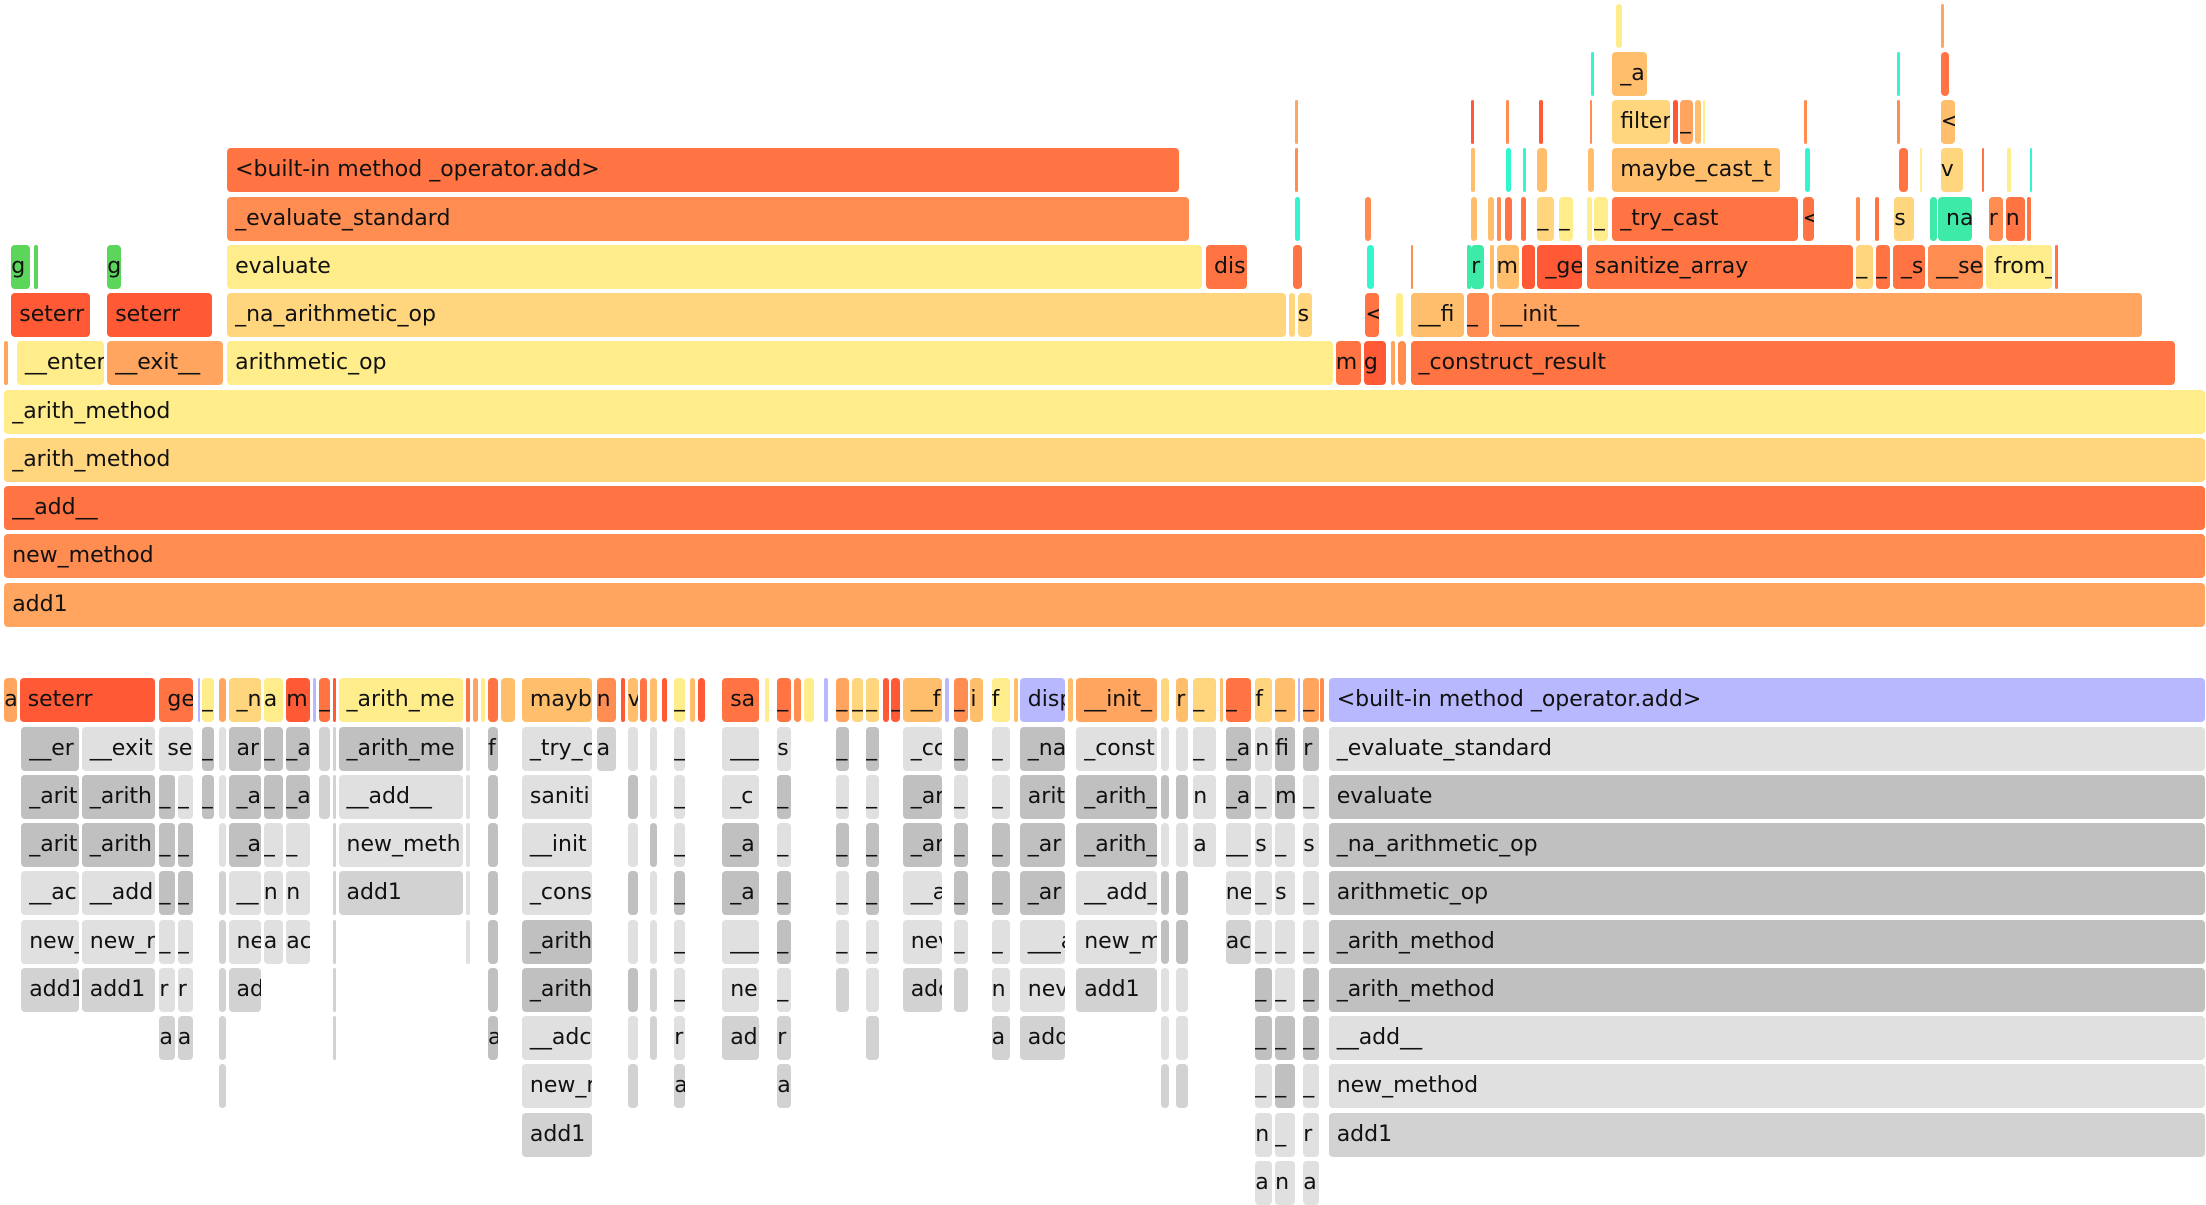  Describe the element at coordinates (557, 796) in the screenshot. I see `flame-frame: saniti` at that location.